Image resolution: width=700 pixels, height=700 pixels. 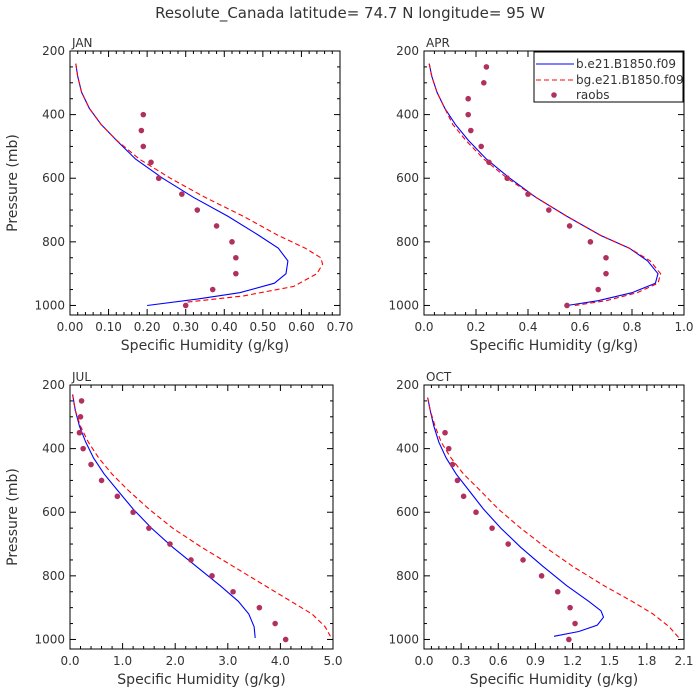 What do you see at coordinates (108, 327) in the screenshot?
I see `panel-jan-xtick-label: 0.10` at bounding box center [108, 327].